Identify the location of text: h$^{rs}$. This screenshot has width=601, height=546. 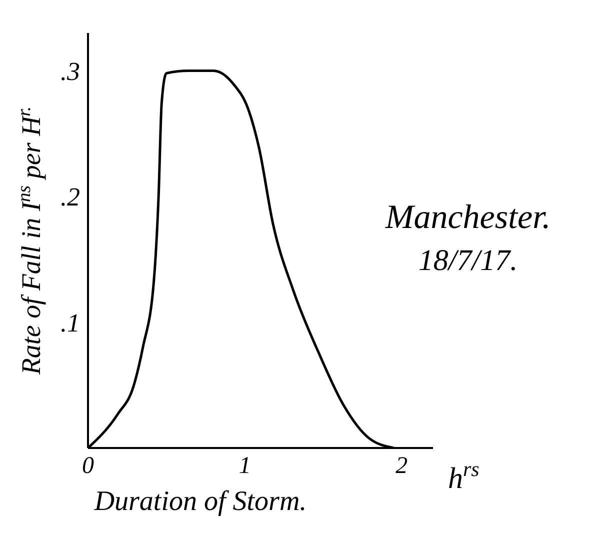
(464, 476).